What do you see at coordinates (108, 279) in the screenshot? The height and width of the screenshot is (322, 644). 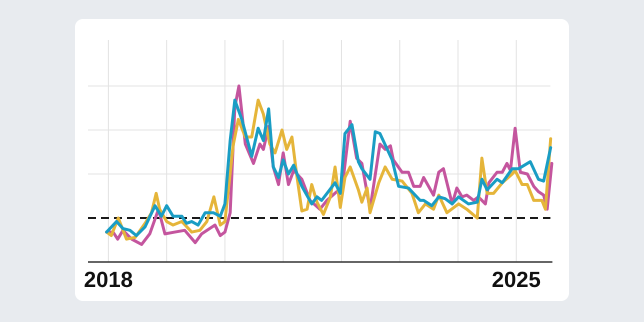 I see `x-tick-label: 2018` at bounding box center [108, 279].